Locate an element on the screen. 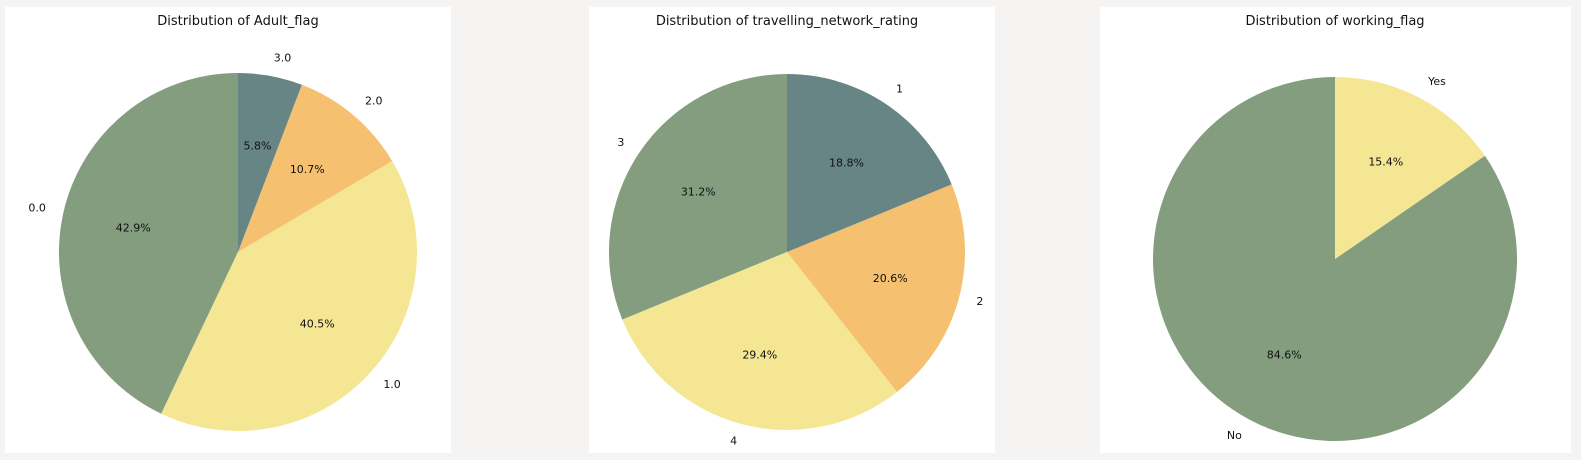 The height and width of the screenshot is (460, 1581). category-label: 3.0 is located at coordinates (283, 57).